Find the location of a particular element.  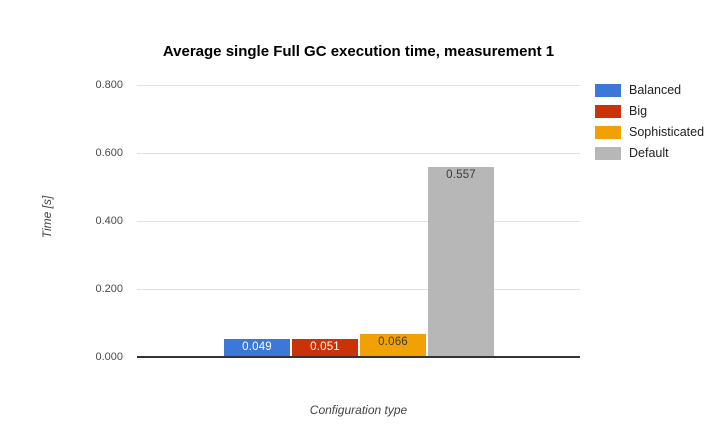

legend-label-big: Big is located at coordinates (638, 111).